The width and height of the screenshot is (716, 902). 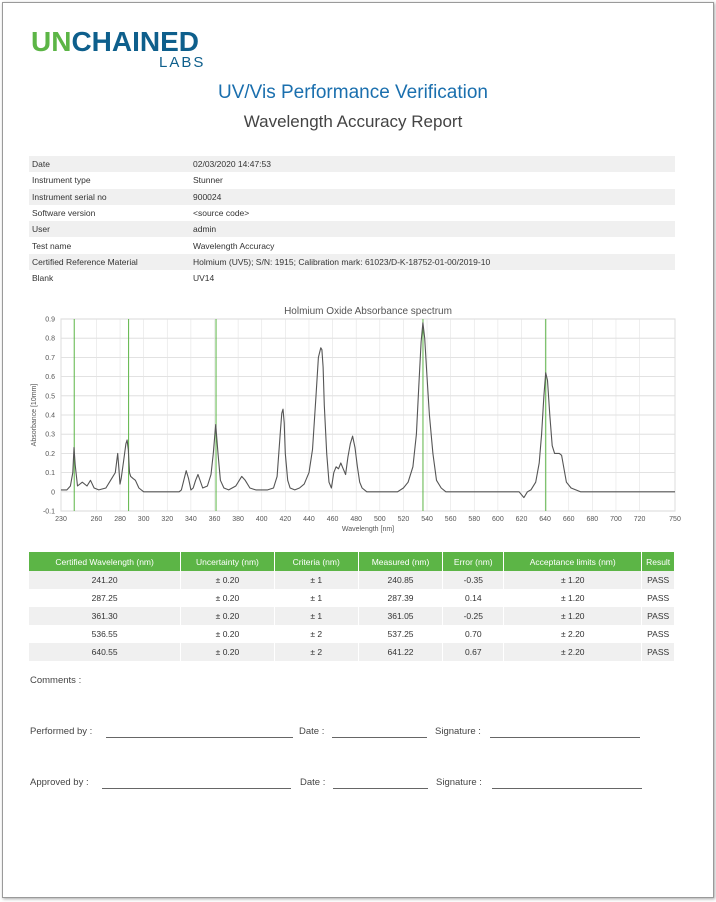 What do you see at coordinates (368, 311) in the screenshot?
I see `chart-title: Holmium Oxide Absorbance spectrum` at bounding box center [368, 311].